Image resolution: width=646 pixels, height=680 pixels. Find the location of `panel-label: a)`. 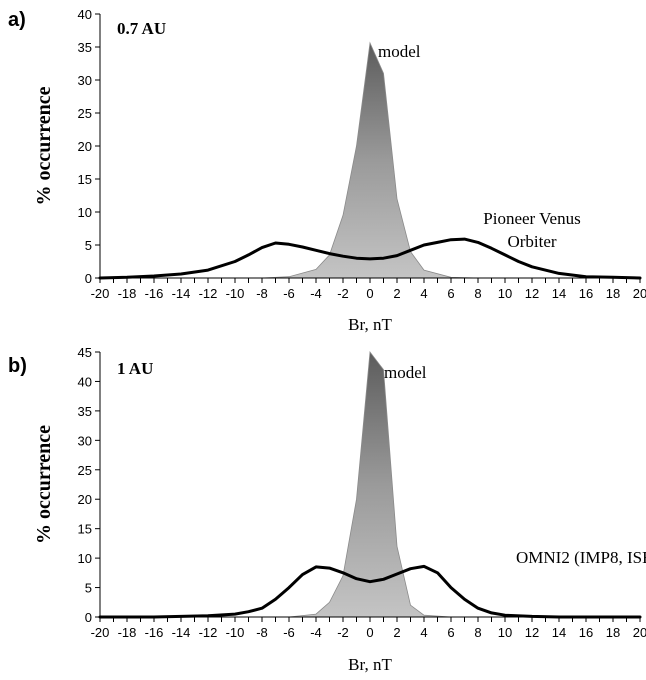

panel-label: a) is located at coordinates (17, 20).